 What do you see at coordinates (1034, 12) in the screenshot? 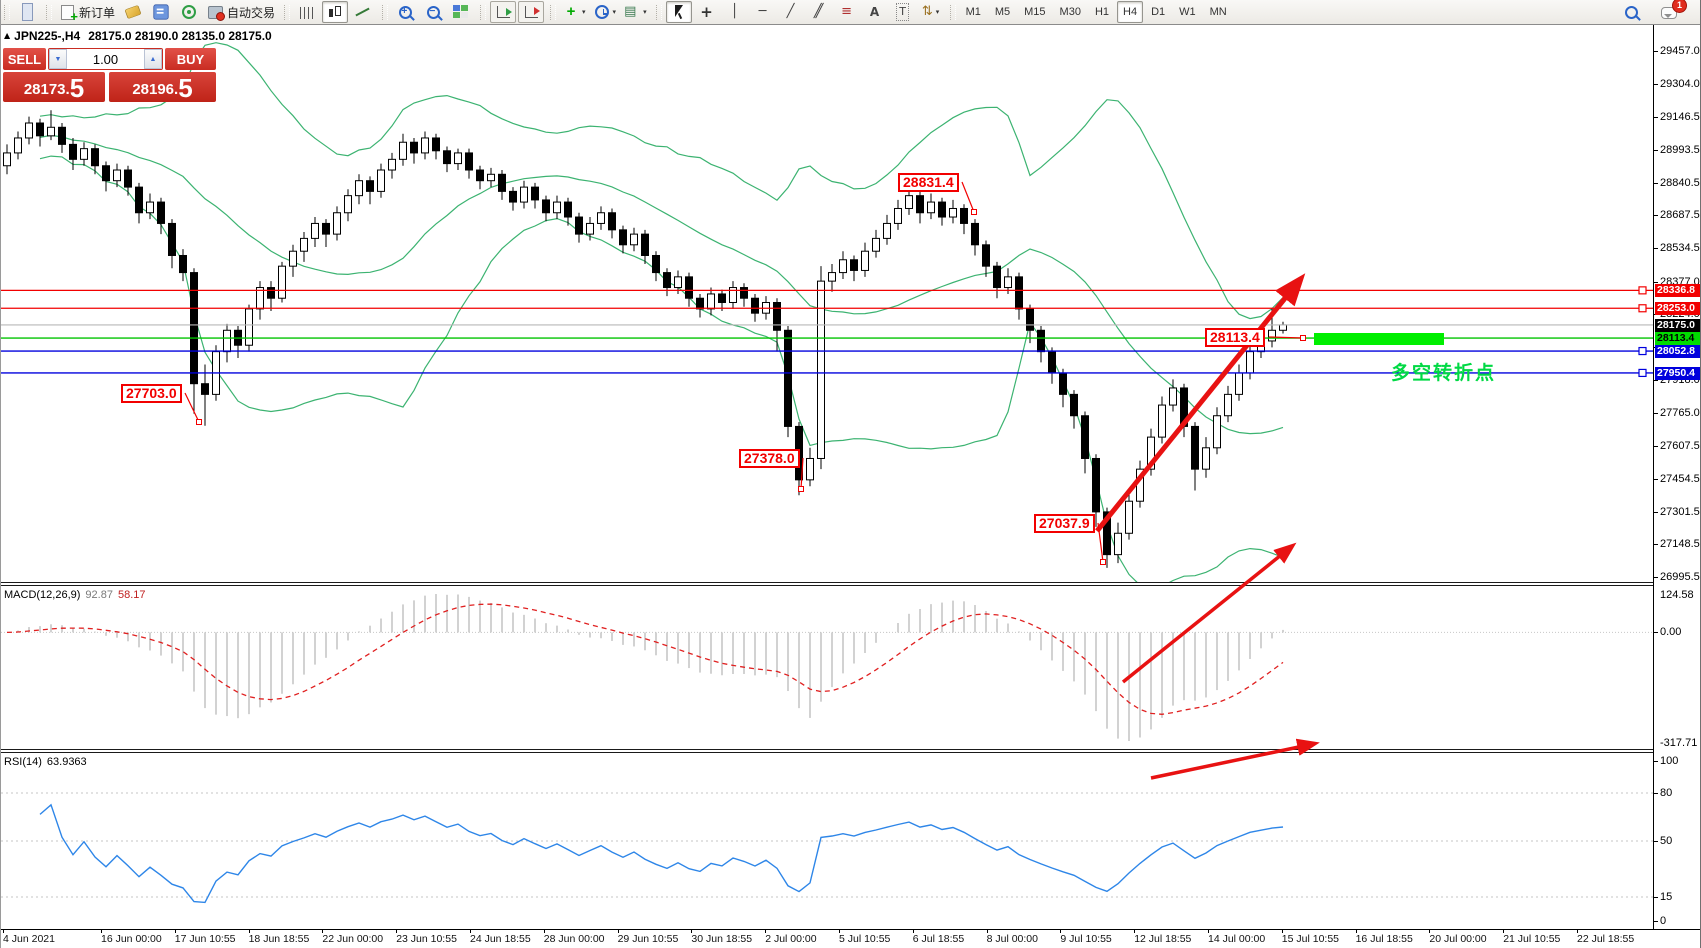
I see `tf-m15: M15` at bounding box center [1034, 12].